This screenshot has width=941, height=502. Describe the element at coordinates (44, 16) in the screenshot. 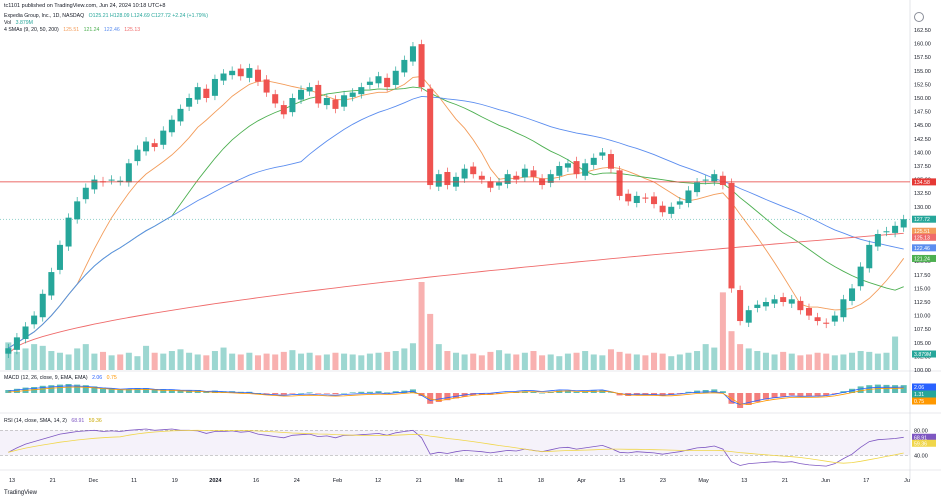

I see `symbol-title: Expedia Group, Inc., 1D, NASDAQ` at that location.